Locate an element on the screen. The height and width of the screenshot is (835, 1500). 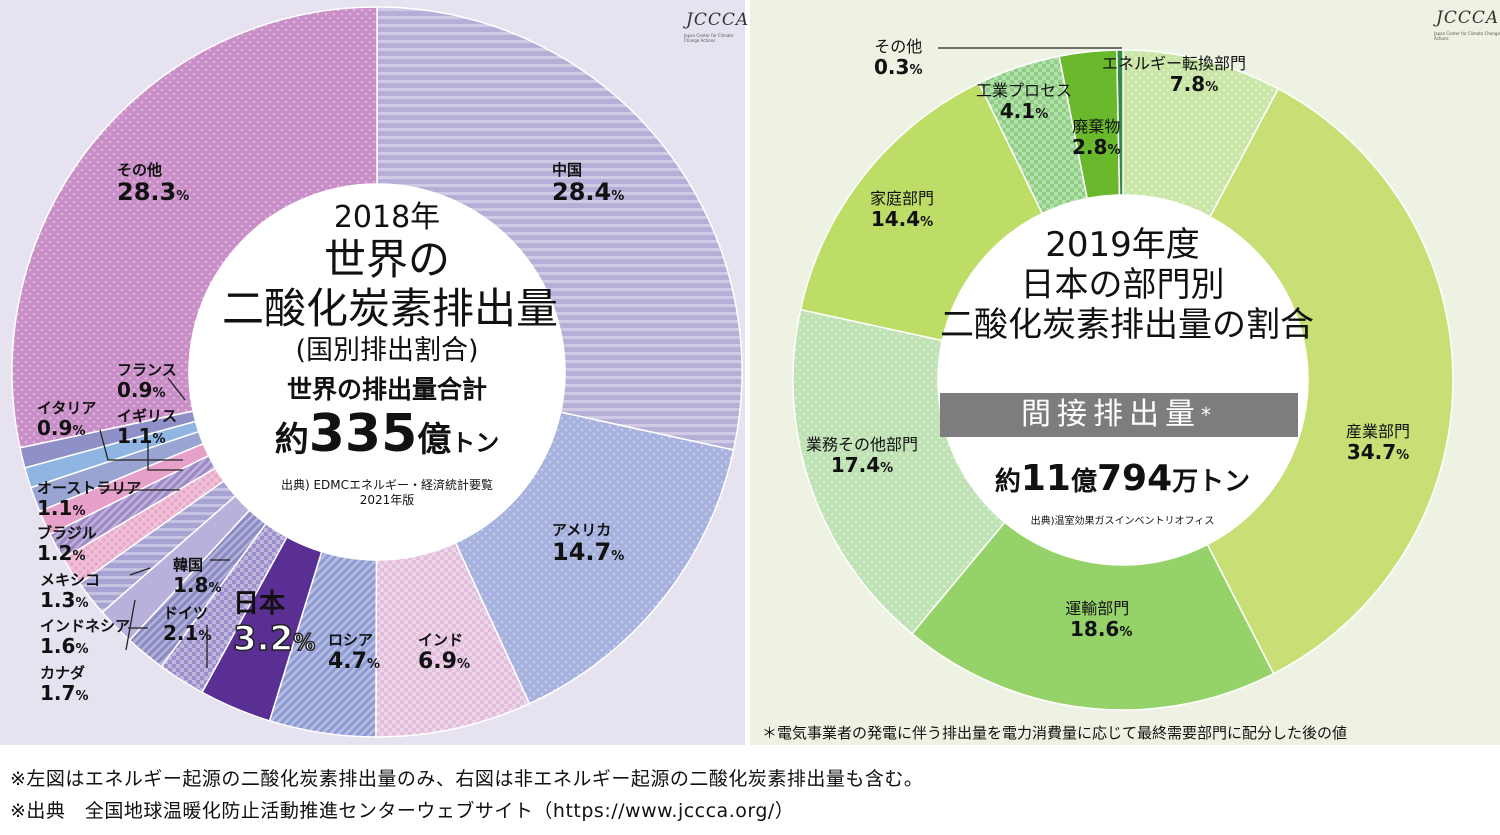
label-indonesia: インドネシア 1.6% is located at coordinates (85, 638).